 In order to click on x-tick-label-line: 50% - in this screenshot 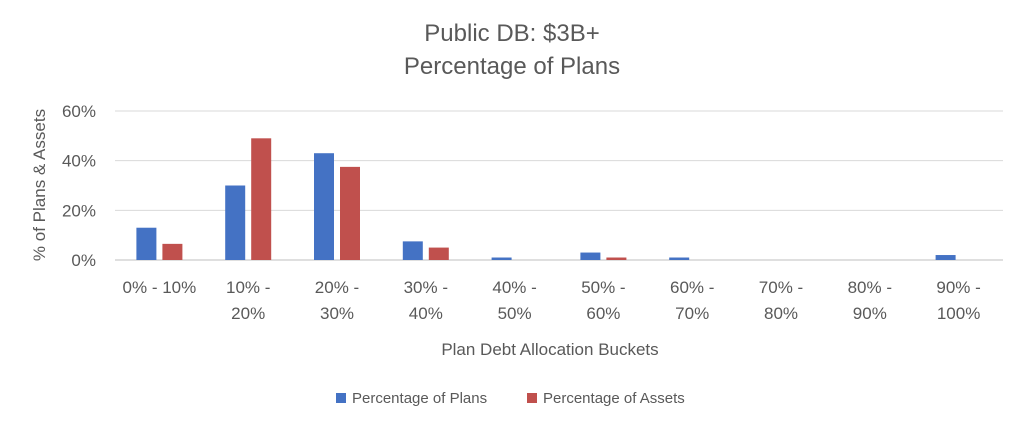, I will do `click(603, 287)`.